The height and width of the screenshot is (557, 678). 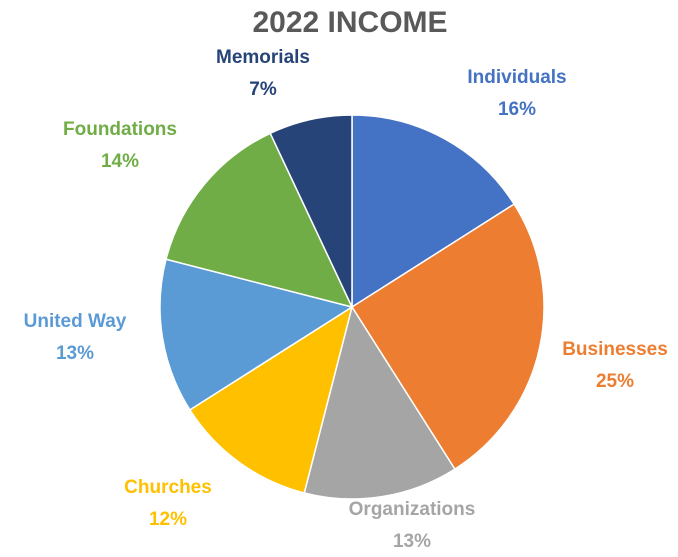 I want to click on slice-label: United Way, so click(x=75, y=321).